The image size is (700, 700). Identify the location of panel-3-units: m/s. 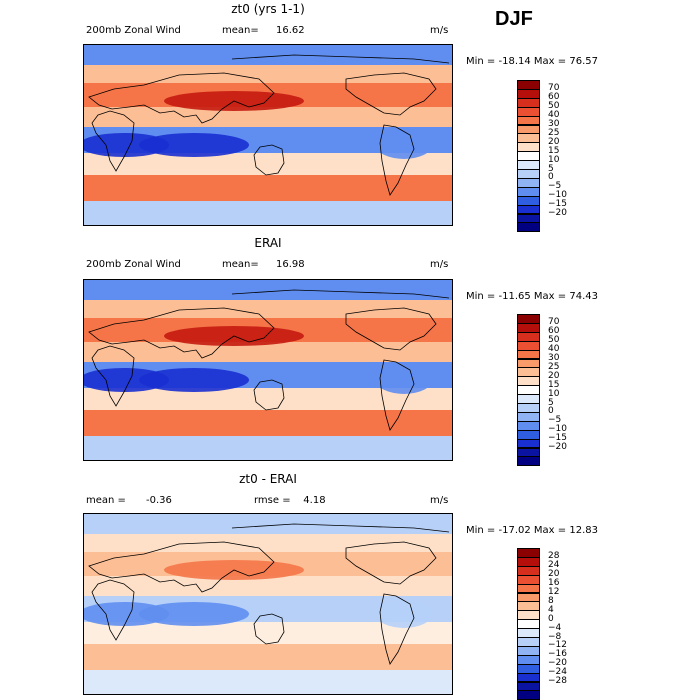
(439, 500).